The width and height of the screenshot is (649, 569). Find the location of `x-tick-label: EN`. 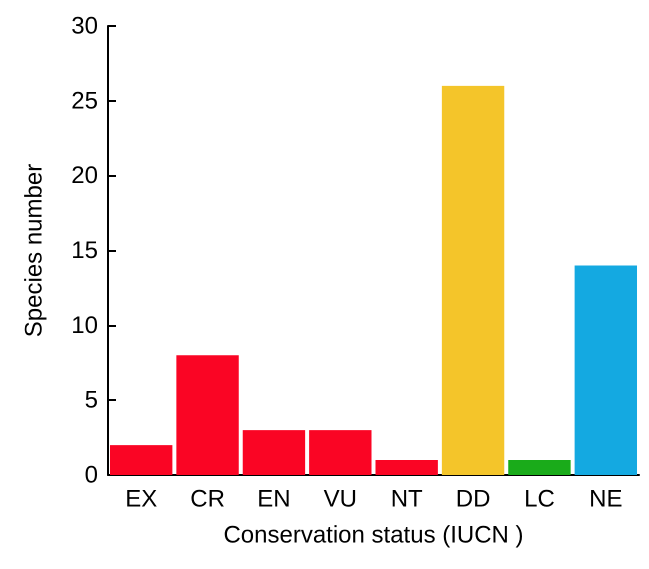

x-tick-label: EN is located at coordinates (274, 499).